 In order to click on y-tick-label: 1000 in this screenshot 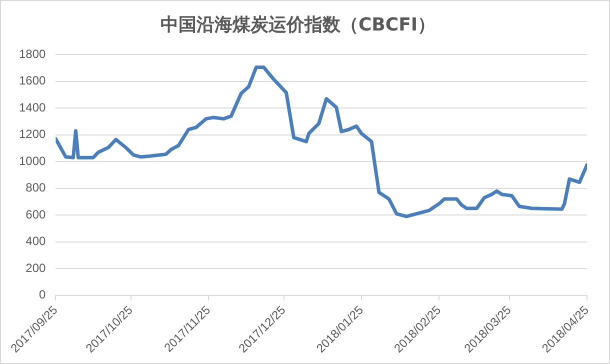, I will do `click(32, 161)`.